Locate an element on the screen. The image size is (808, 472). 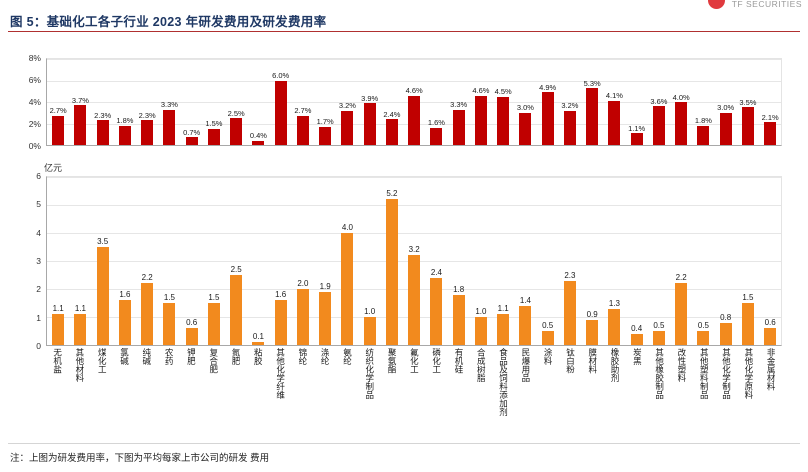
bar-value-label: 4.6% is located at coordinates (414, 91).